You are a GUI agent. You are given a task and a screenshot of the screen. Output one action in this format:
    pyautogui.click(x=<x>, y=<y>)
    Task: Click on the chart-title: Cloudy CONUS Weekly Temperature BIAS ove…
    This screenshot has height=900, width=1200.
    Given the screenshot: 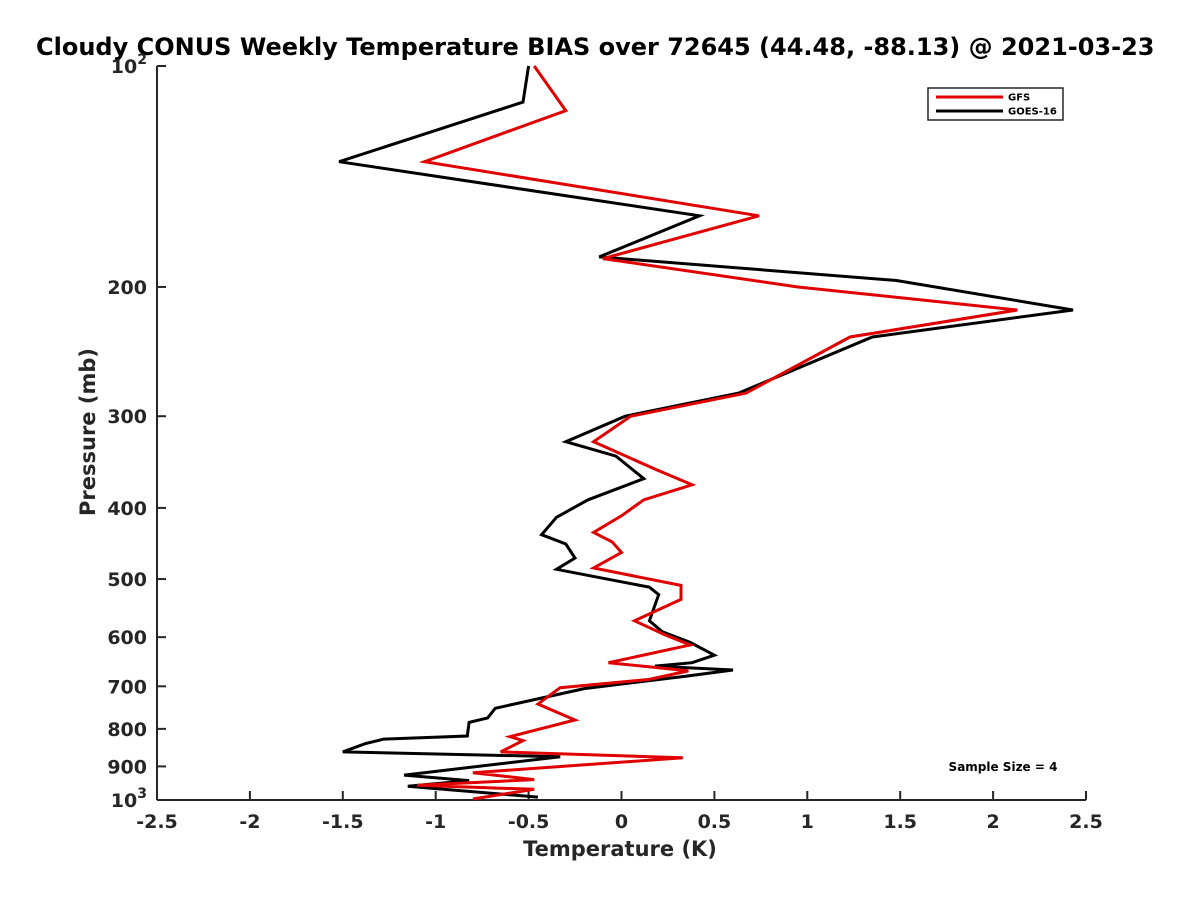 What is the action you would take?
    pyautogui.click(x=595, y=47)
    